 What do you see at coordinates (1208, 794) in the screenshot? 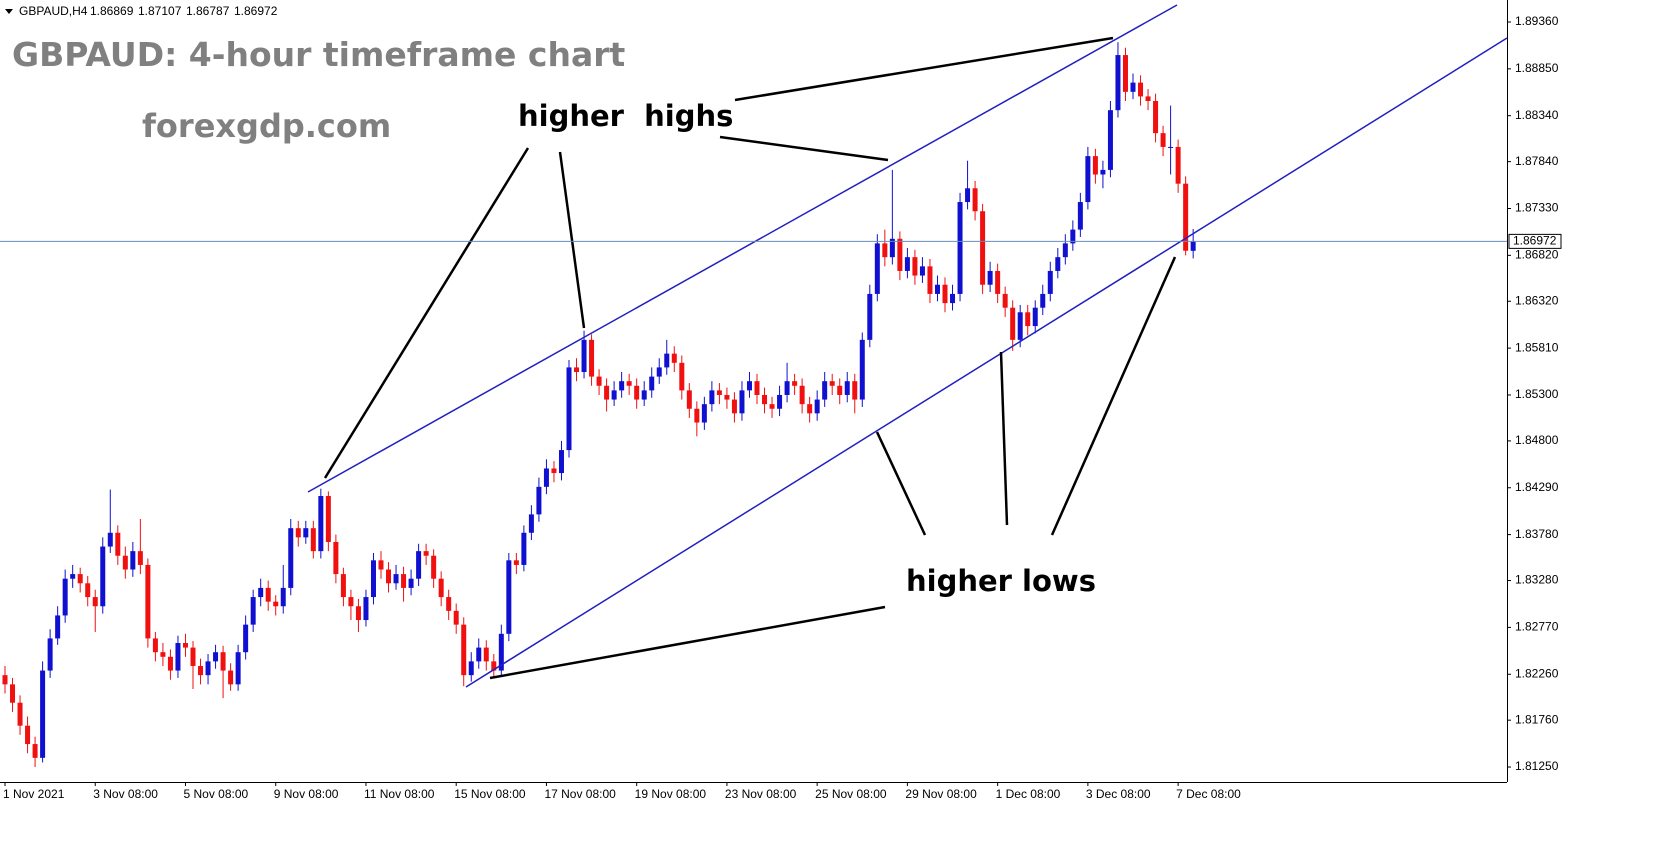
I see `x-tick-label: 7 Dec 08:00` at bounding box center [1208, 794].